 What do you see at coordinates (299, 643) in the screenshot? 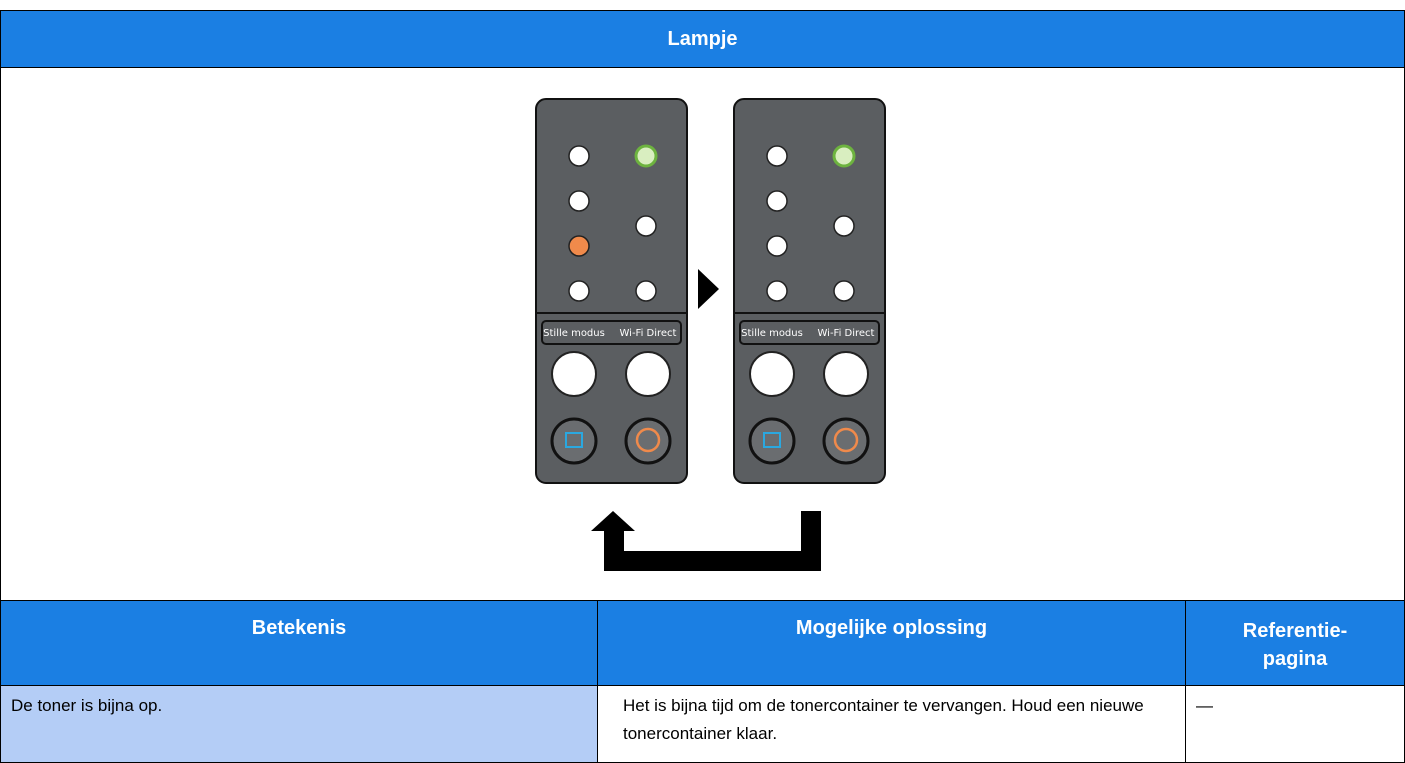
I see `header-cell: Betekenis` at bounding box center [299, 643].